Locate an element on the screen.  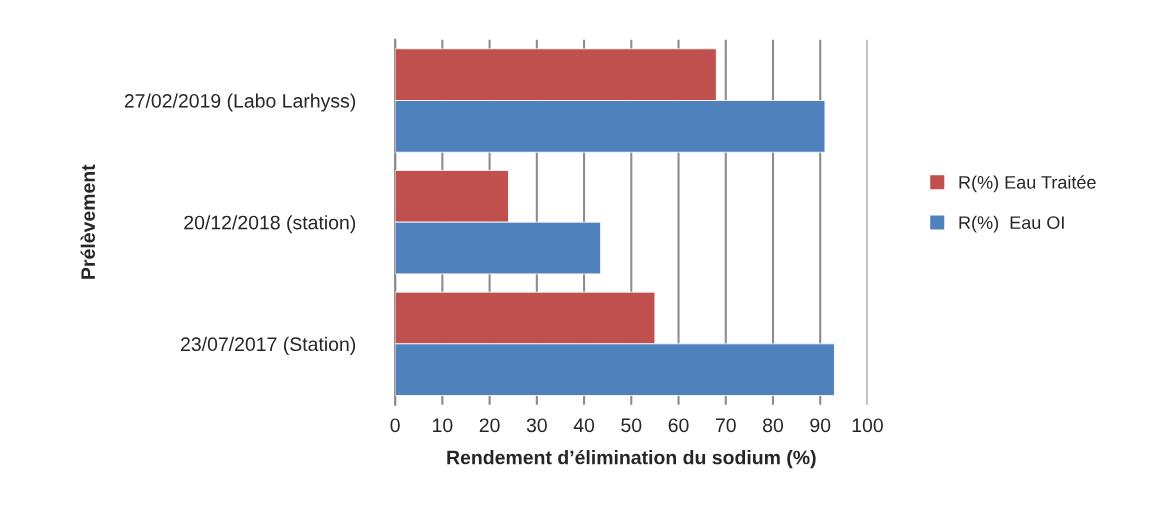
x-tick-label: 60 is located at coordinates (678, 425).